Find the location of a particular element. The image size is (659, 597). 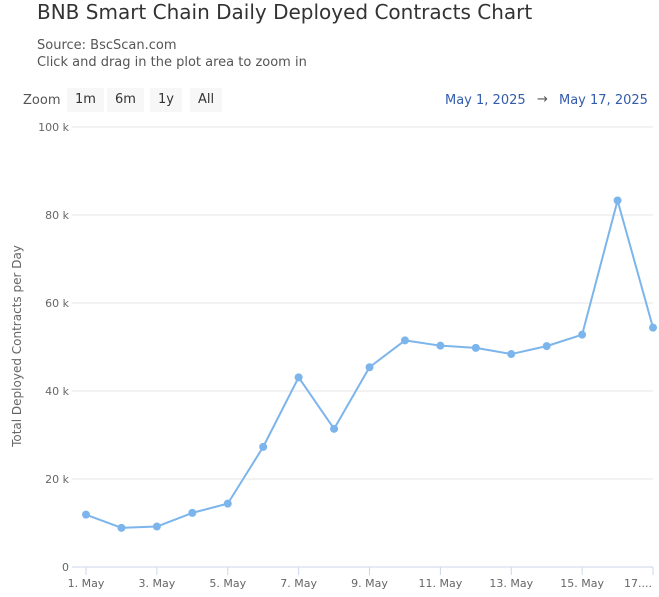

y-tick-label: 100 k is located at coordinates (53, 127).